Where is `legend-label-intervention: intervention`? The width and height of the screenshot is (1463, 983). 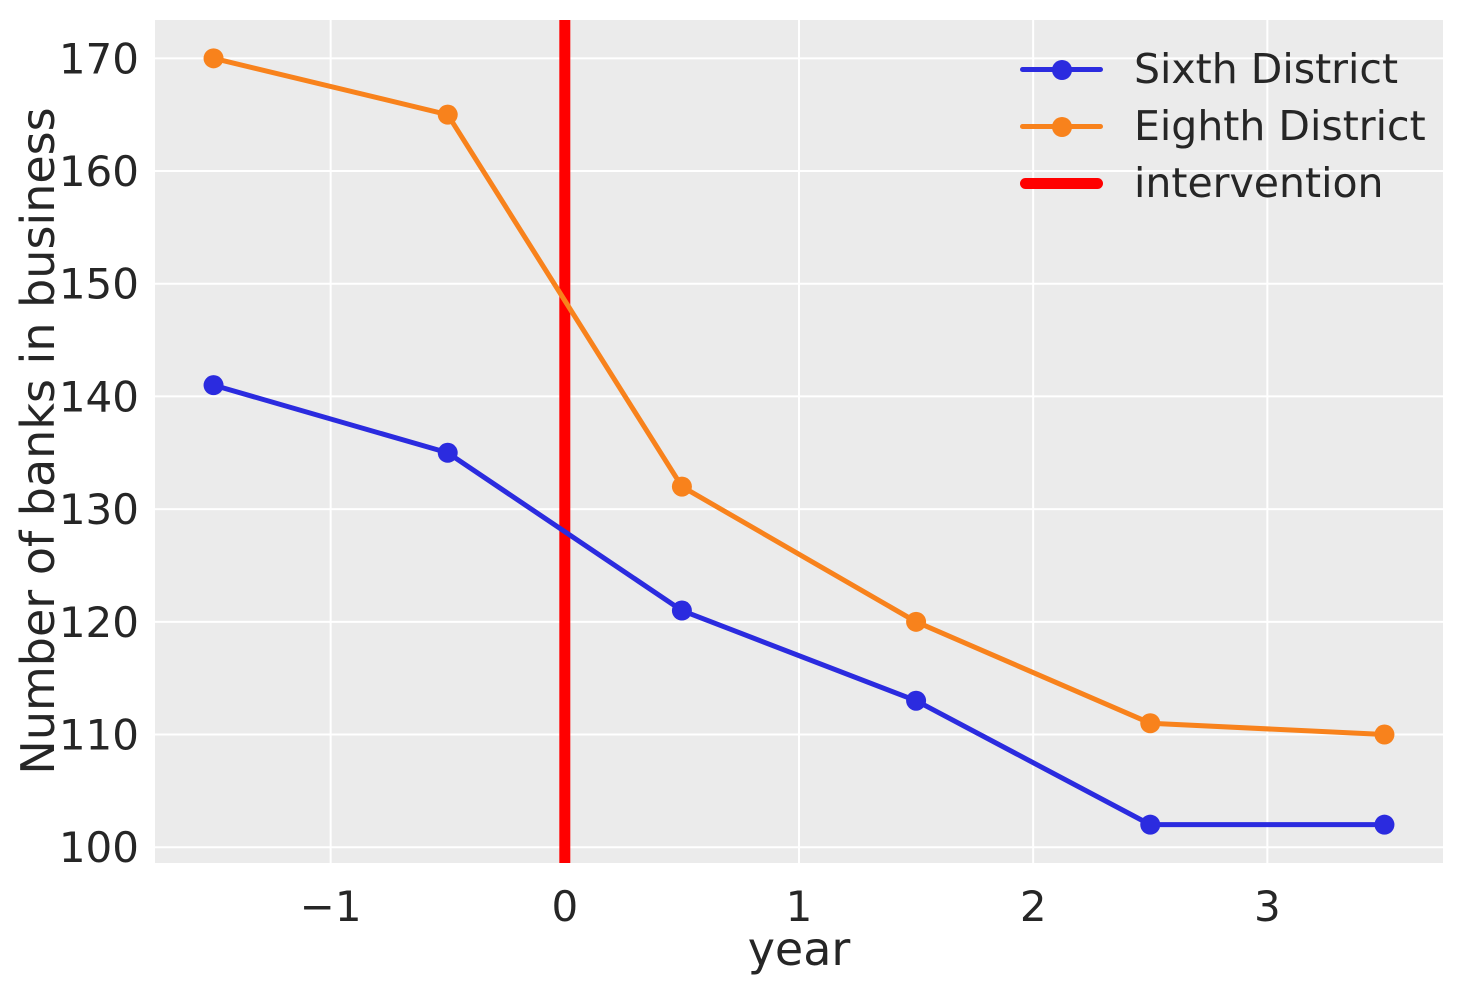
legend-label-intervention: intervention is located at coordinates (1259, 183).